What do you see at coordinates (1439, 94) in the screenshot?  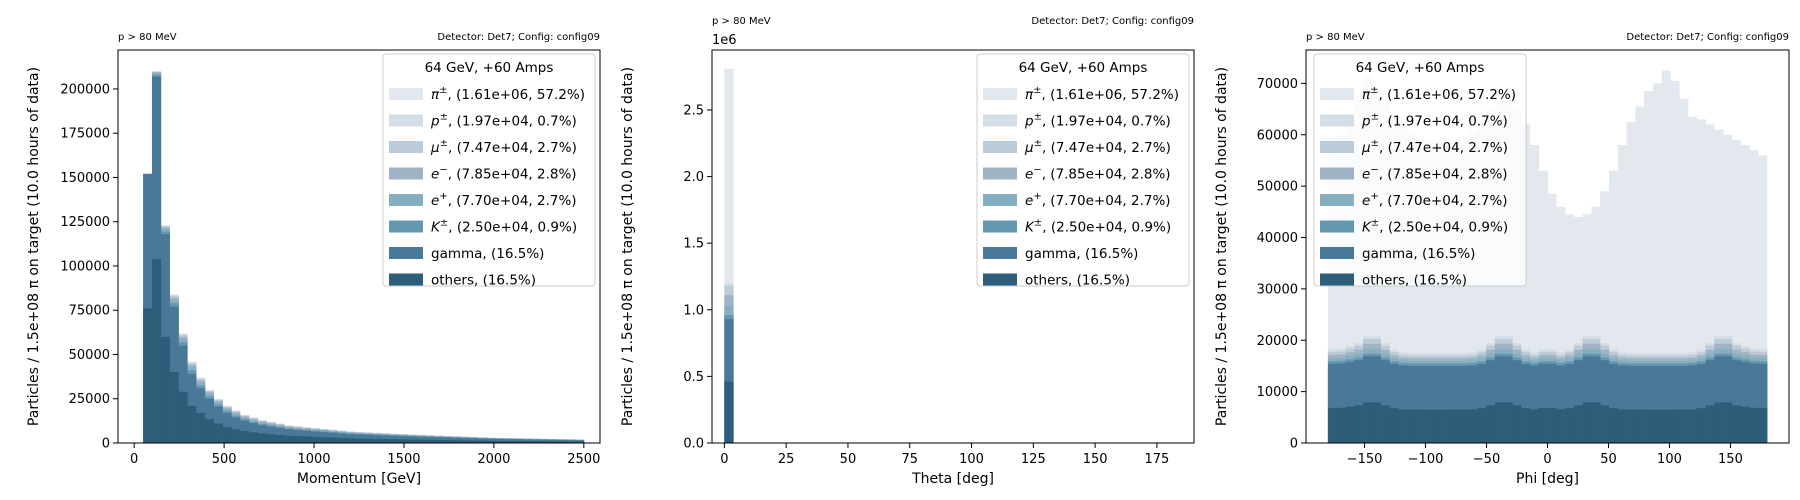 I see `legend-entry-label: π±, (1.61e+06, 57.2%)` at bounding box center [1439, 94].